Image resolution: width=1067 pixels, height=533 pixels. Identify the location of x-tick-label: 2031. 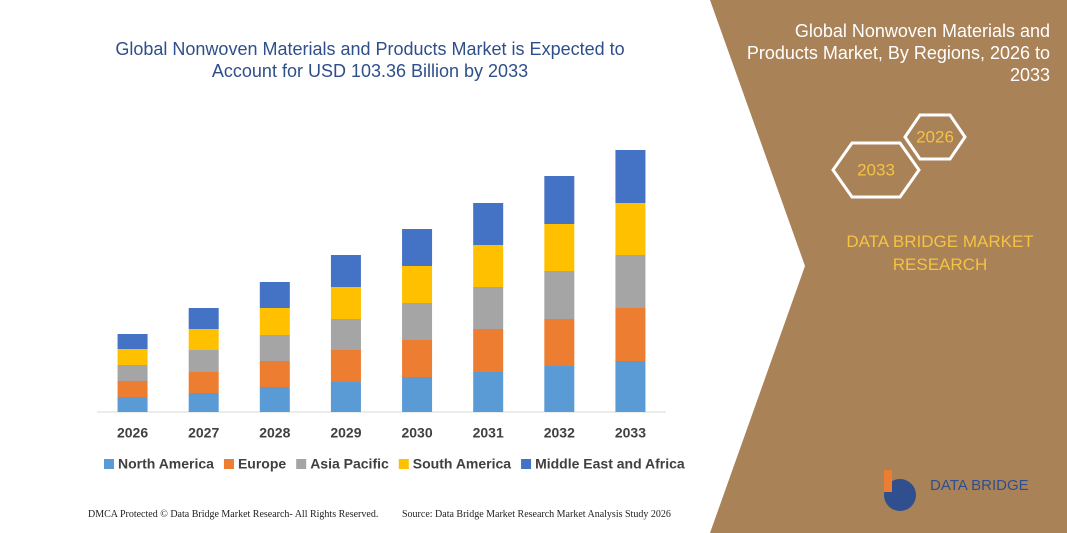
(488, 433).